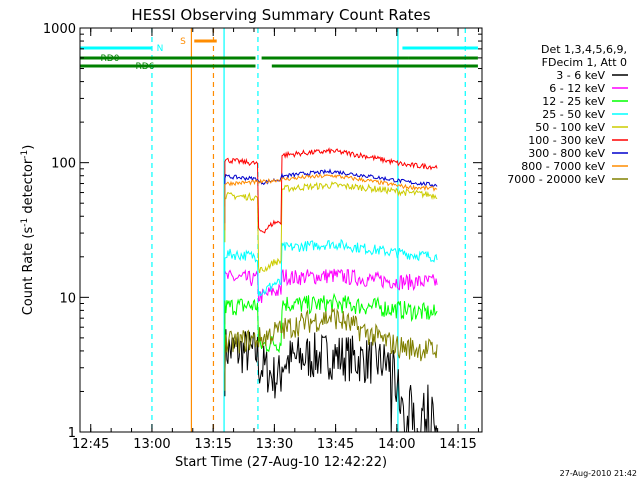 This screenshot has width=640, height=480. Describe the element at coordinates (563, 166) in the screenshot. I see `legend-label-7: 800 - 7000 keV` at that location.